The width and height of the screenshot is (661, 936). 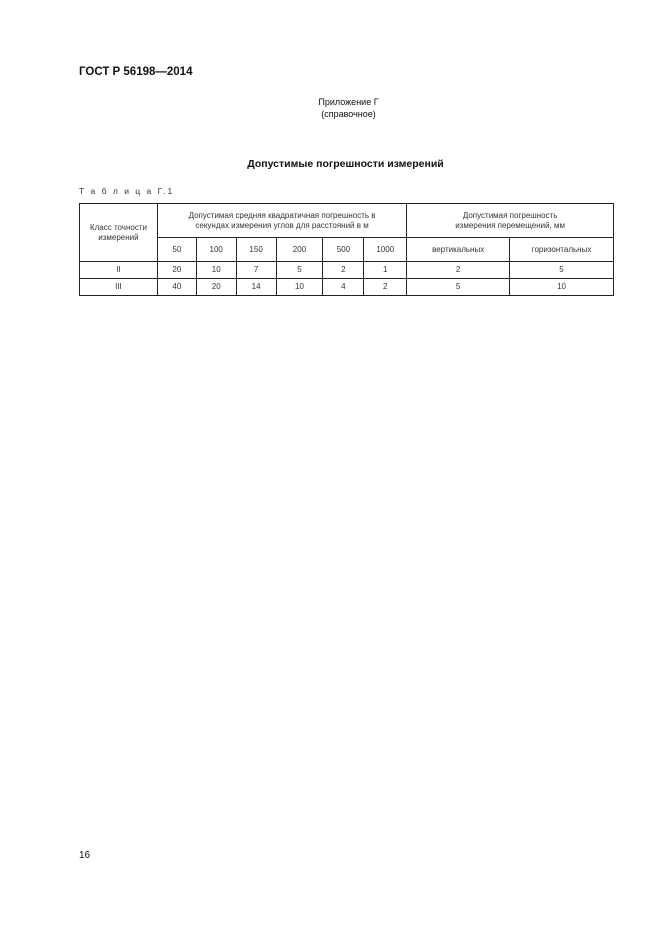 I want to click on table-cell: 14, so click(x=256, y=287).